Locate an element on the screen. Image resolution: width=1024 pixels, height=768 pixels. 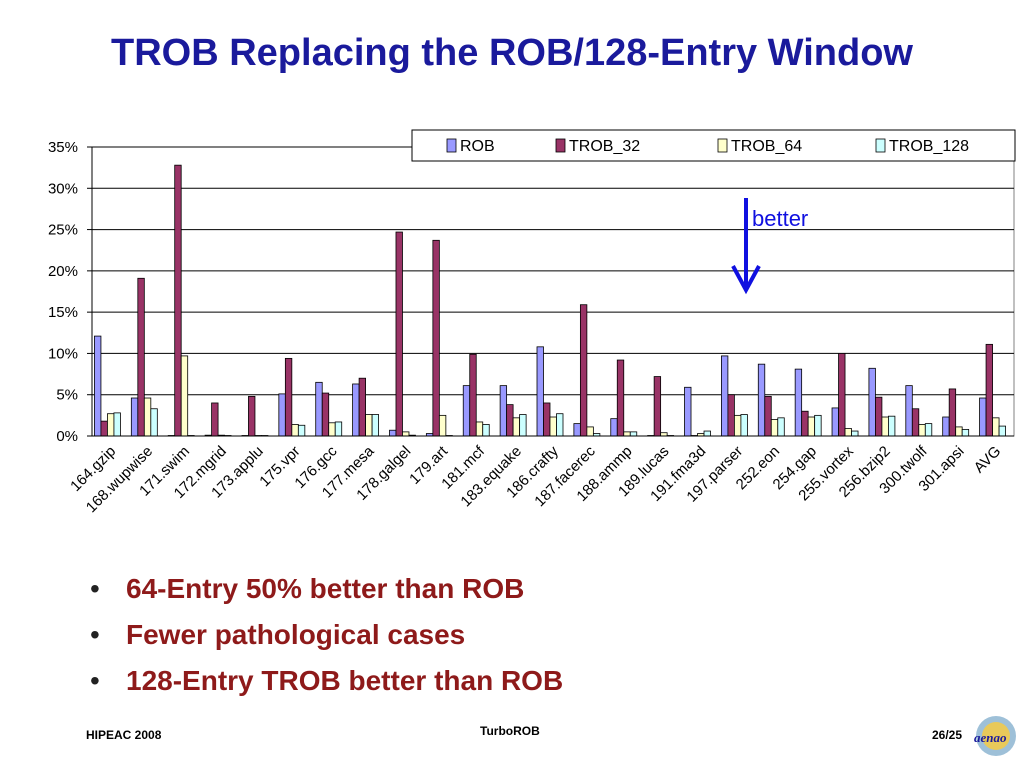
legend-box is located at coordinates (713, 145).